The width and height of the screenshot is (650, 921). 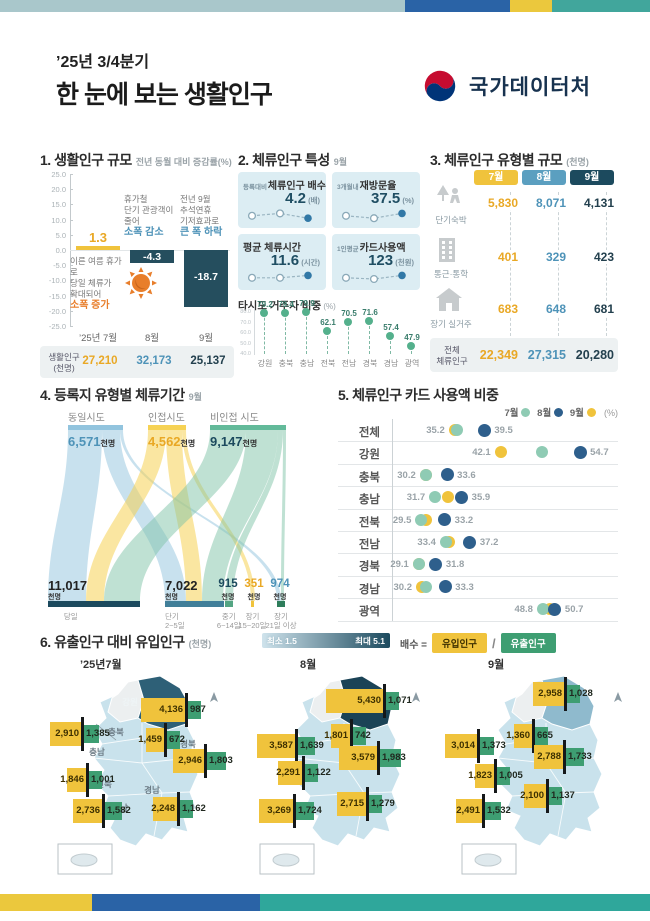 I want to click on building-icon, so click(x=450, y=251).